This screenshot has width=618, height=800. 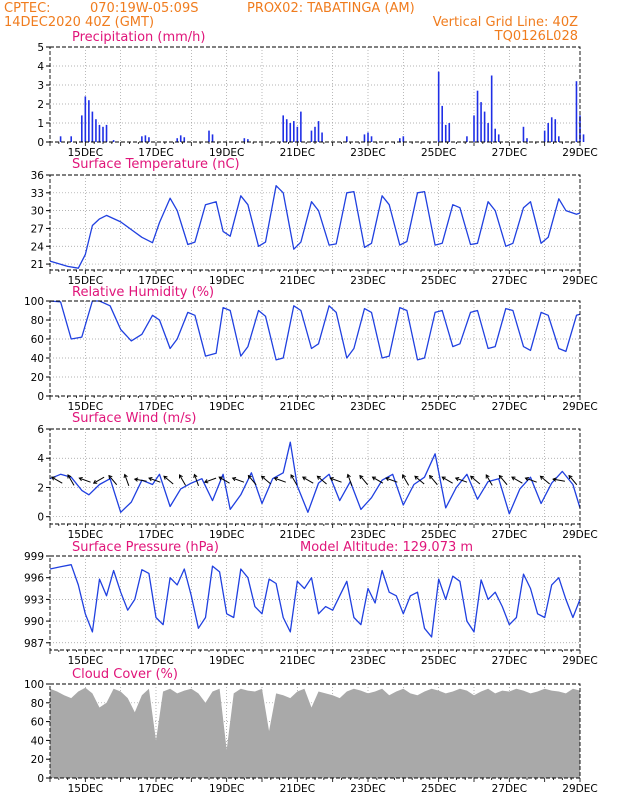 I want to click on panel-title: Relative Humidity (%), so click(x=143, y=292).